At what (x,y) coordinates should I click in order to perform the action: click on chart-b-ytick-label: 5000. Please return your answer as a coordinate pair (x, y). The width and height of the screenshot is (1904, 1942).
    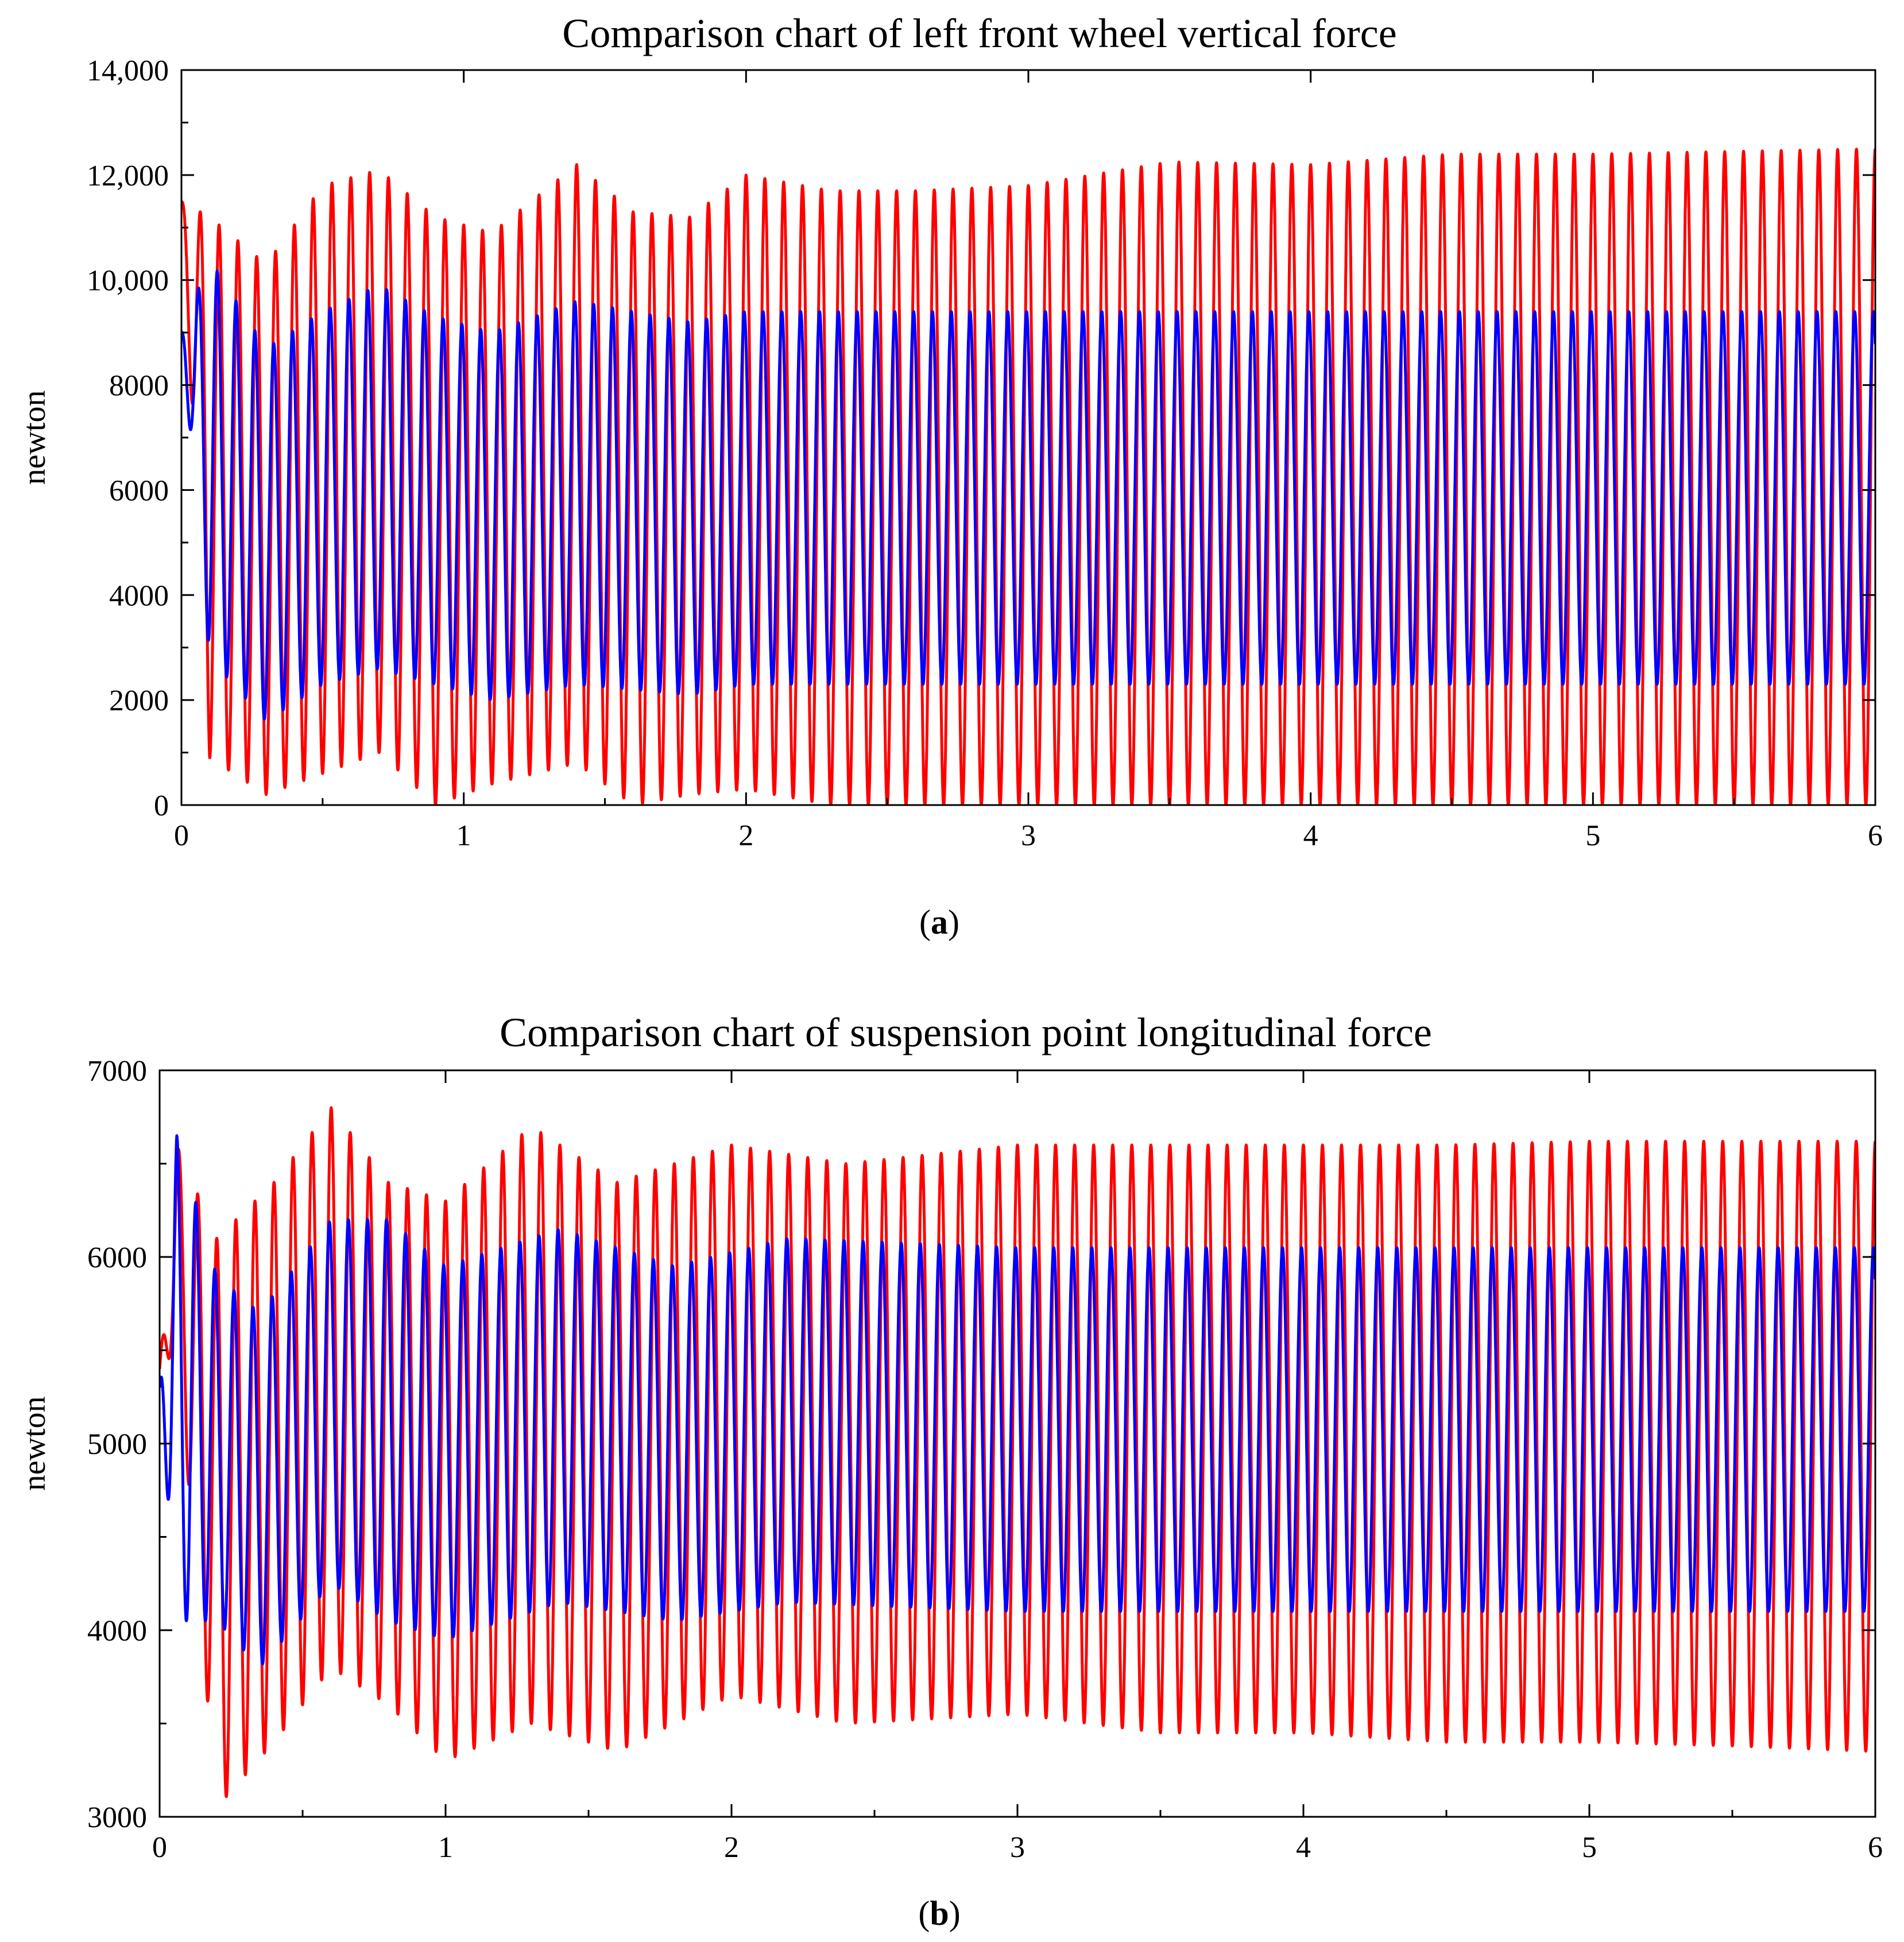
    Looking at the image, I should click on (117, 1444).